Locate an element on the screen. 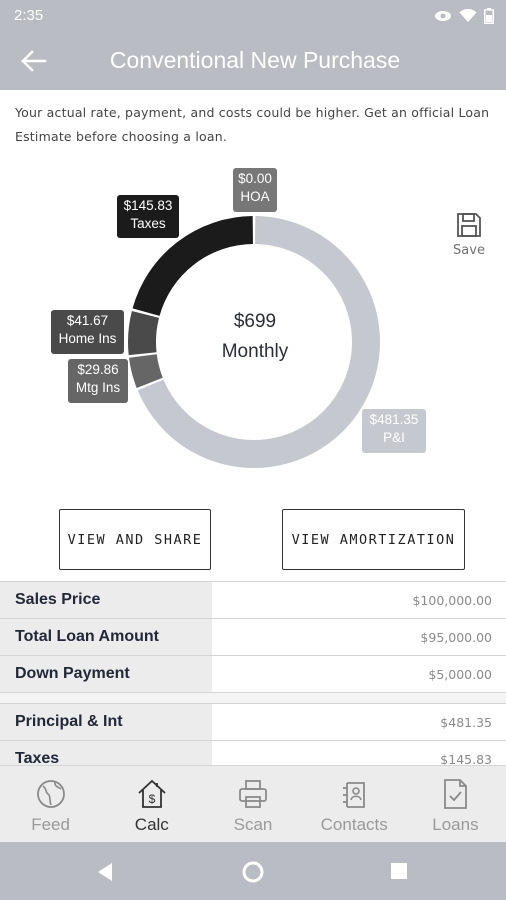 This screenshot has width=506, height=900. taxes-label: Taxes is located at coordinates (148, 223).